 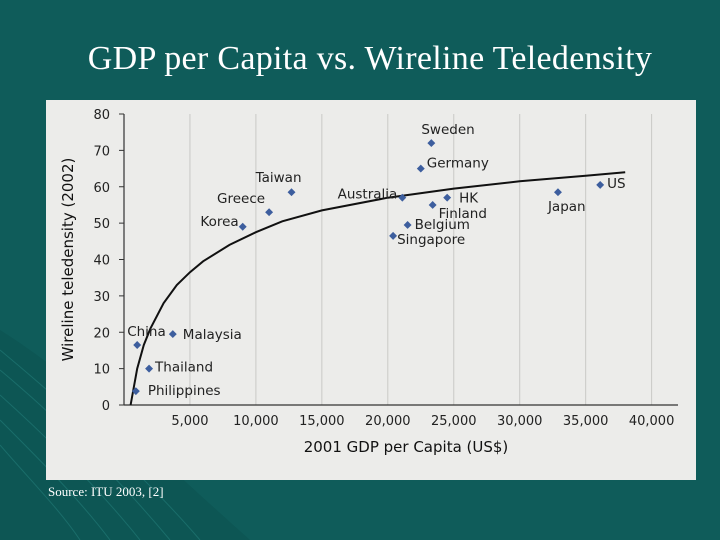 What do you see at coordinates (219, 222) in the screenshot?
I see `data-point-label: Korea` at bounding box center [219, 222].